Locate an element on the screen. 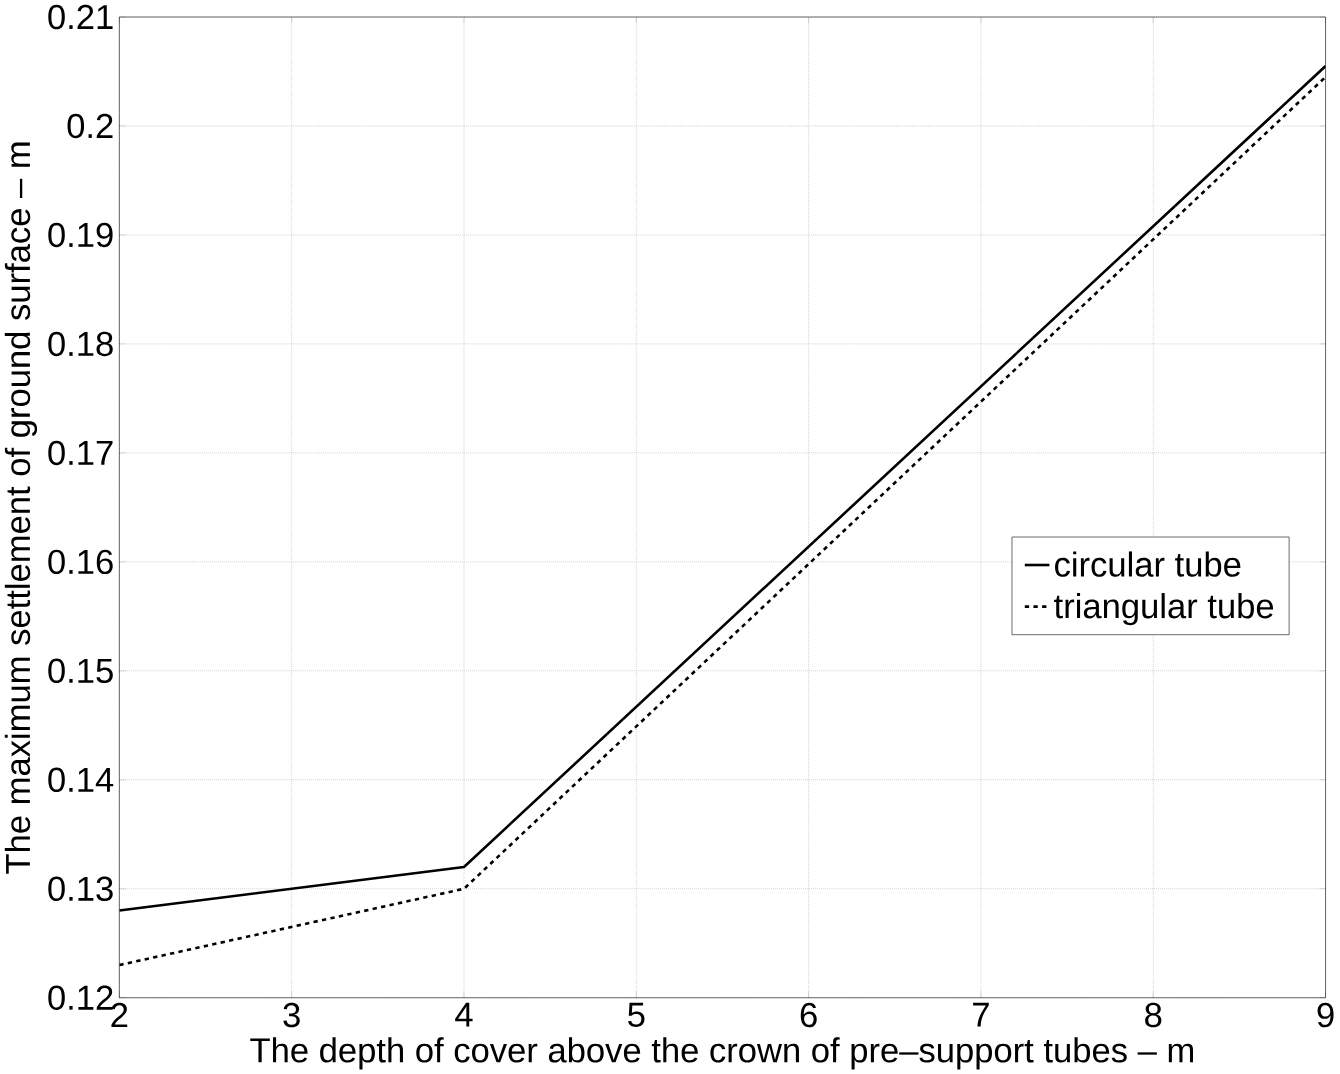  y-tick-label: 0.15 is located at coordinates (80, 670).